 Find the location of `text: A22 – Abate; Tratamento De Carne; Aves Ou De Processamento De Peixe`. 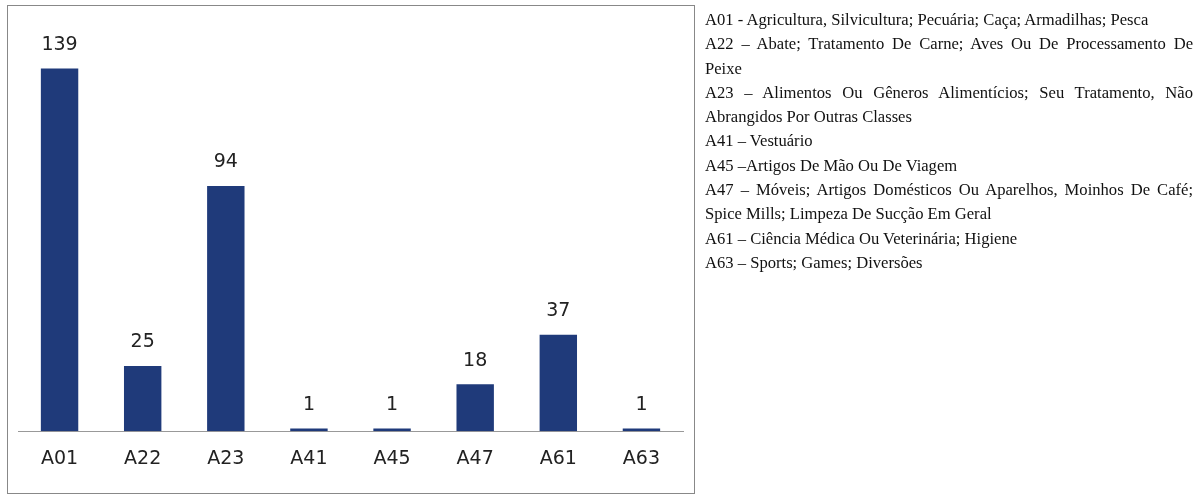

text: A22 – Abate; Tratamento De Carne; Aves Ou De Processamento De Peixe is located at coordinates (949, 56).